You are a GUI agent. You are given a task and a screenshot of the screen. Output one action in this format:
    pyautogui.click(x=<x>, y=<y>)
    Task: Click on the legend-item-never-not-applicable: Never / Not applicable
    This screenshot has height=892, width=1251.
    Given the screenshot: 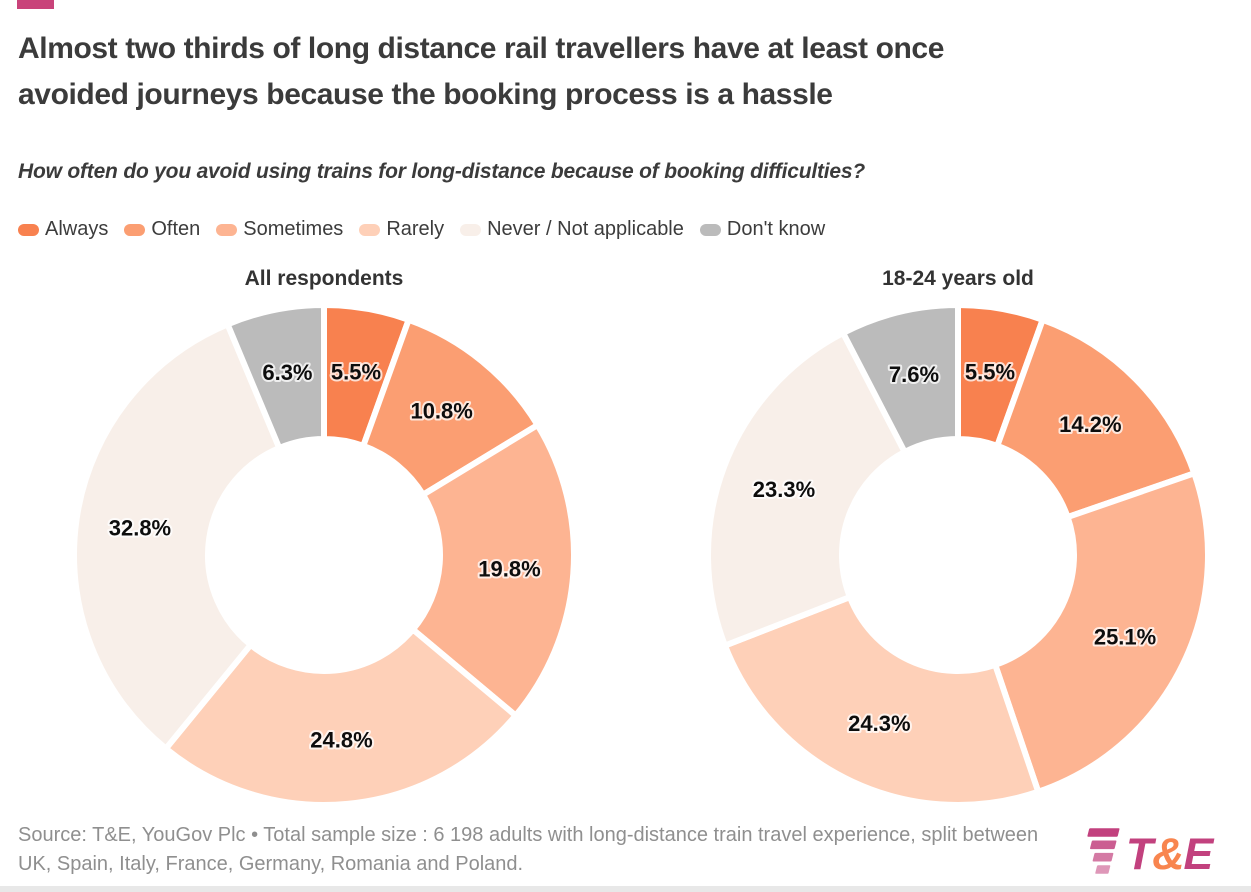 What is the action you would take?
    pyautogui.click(x=572, y=229)
    